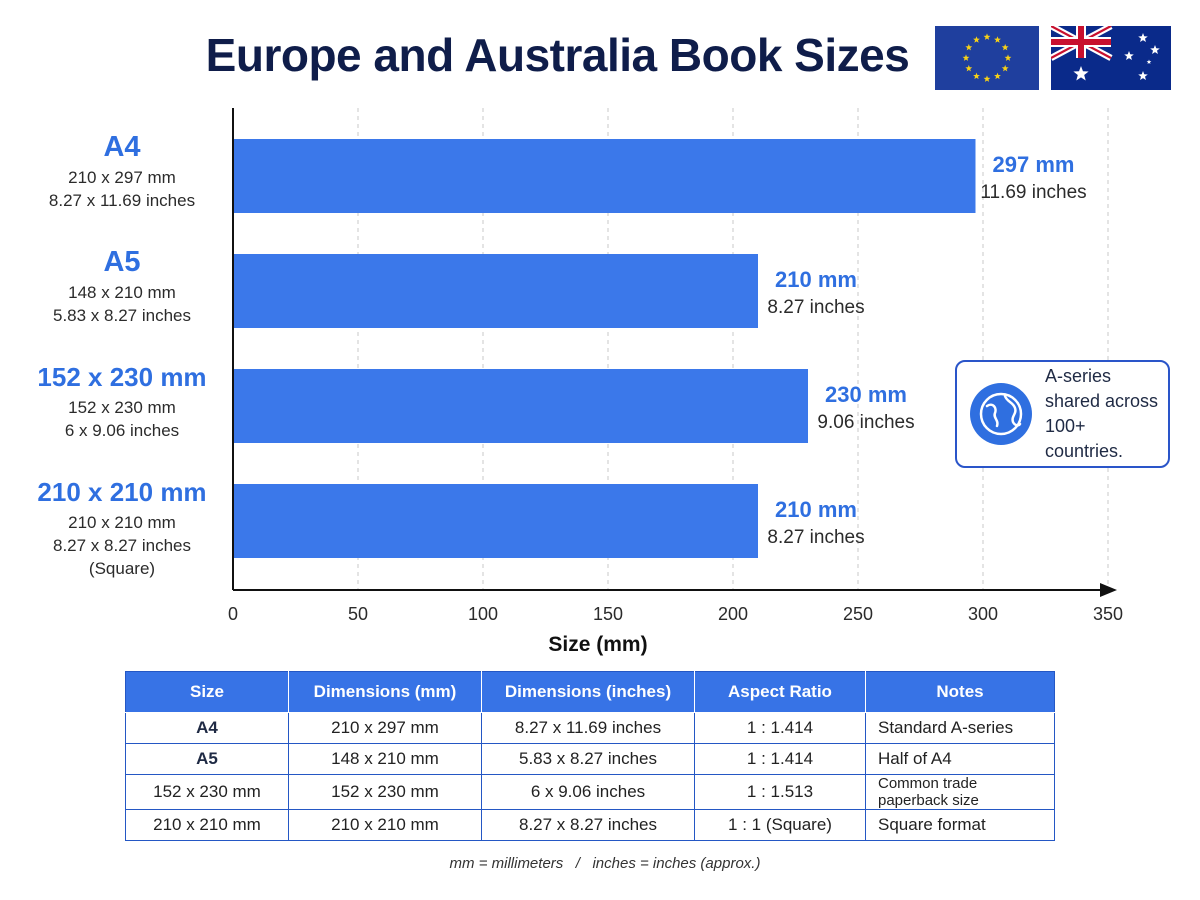  Describe the element at coordinates (385, 759) in the screenshot. I see `table-cell-mm: 148 x 210 mm` at that location.